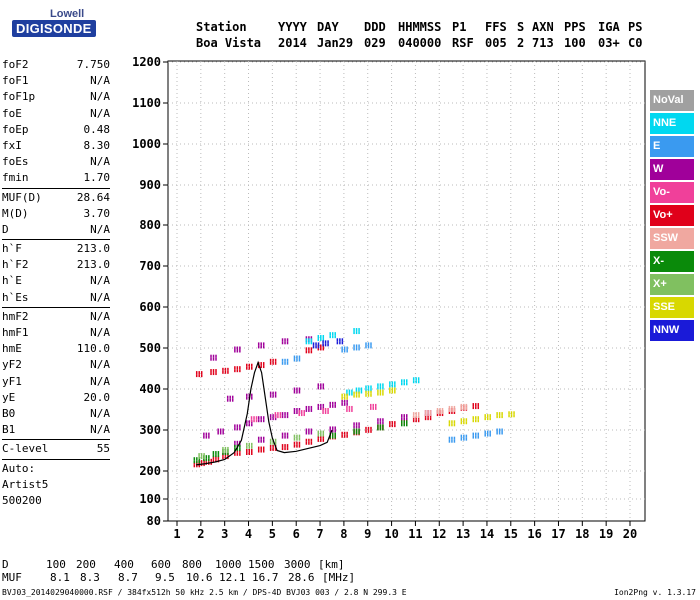  Describe the element at coordinates (56, 240) in the screenshot. I see `separator` at that location.